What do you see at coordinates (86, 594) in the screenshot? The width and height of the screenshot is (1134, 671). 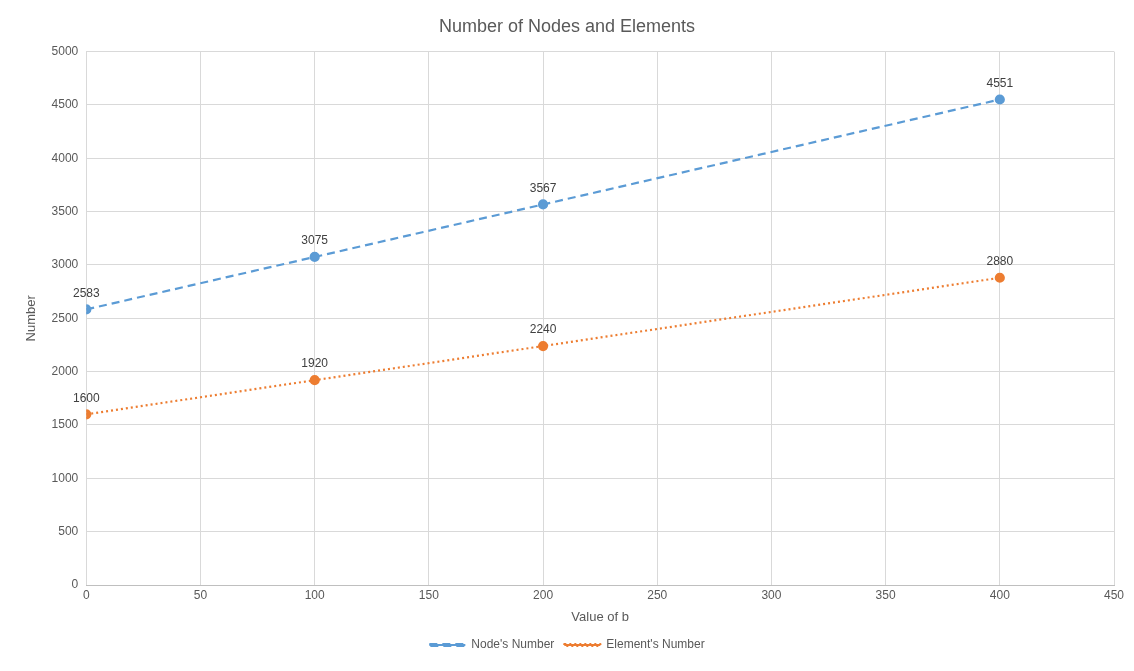 I see `x-tick-label: 0` at bounding box center [86, 594].